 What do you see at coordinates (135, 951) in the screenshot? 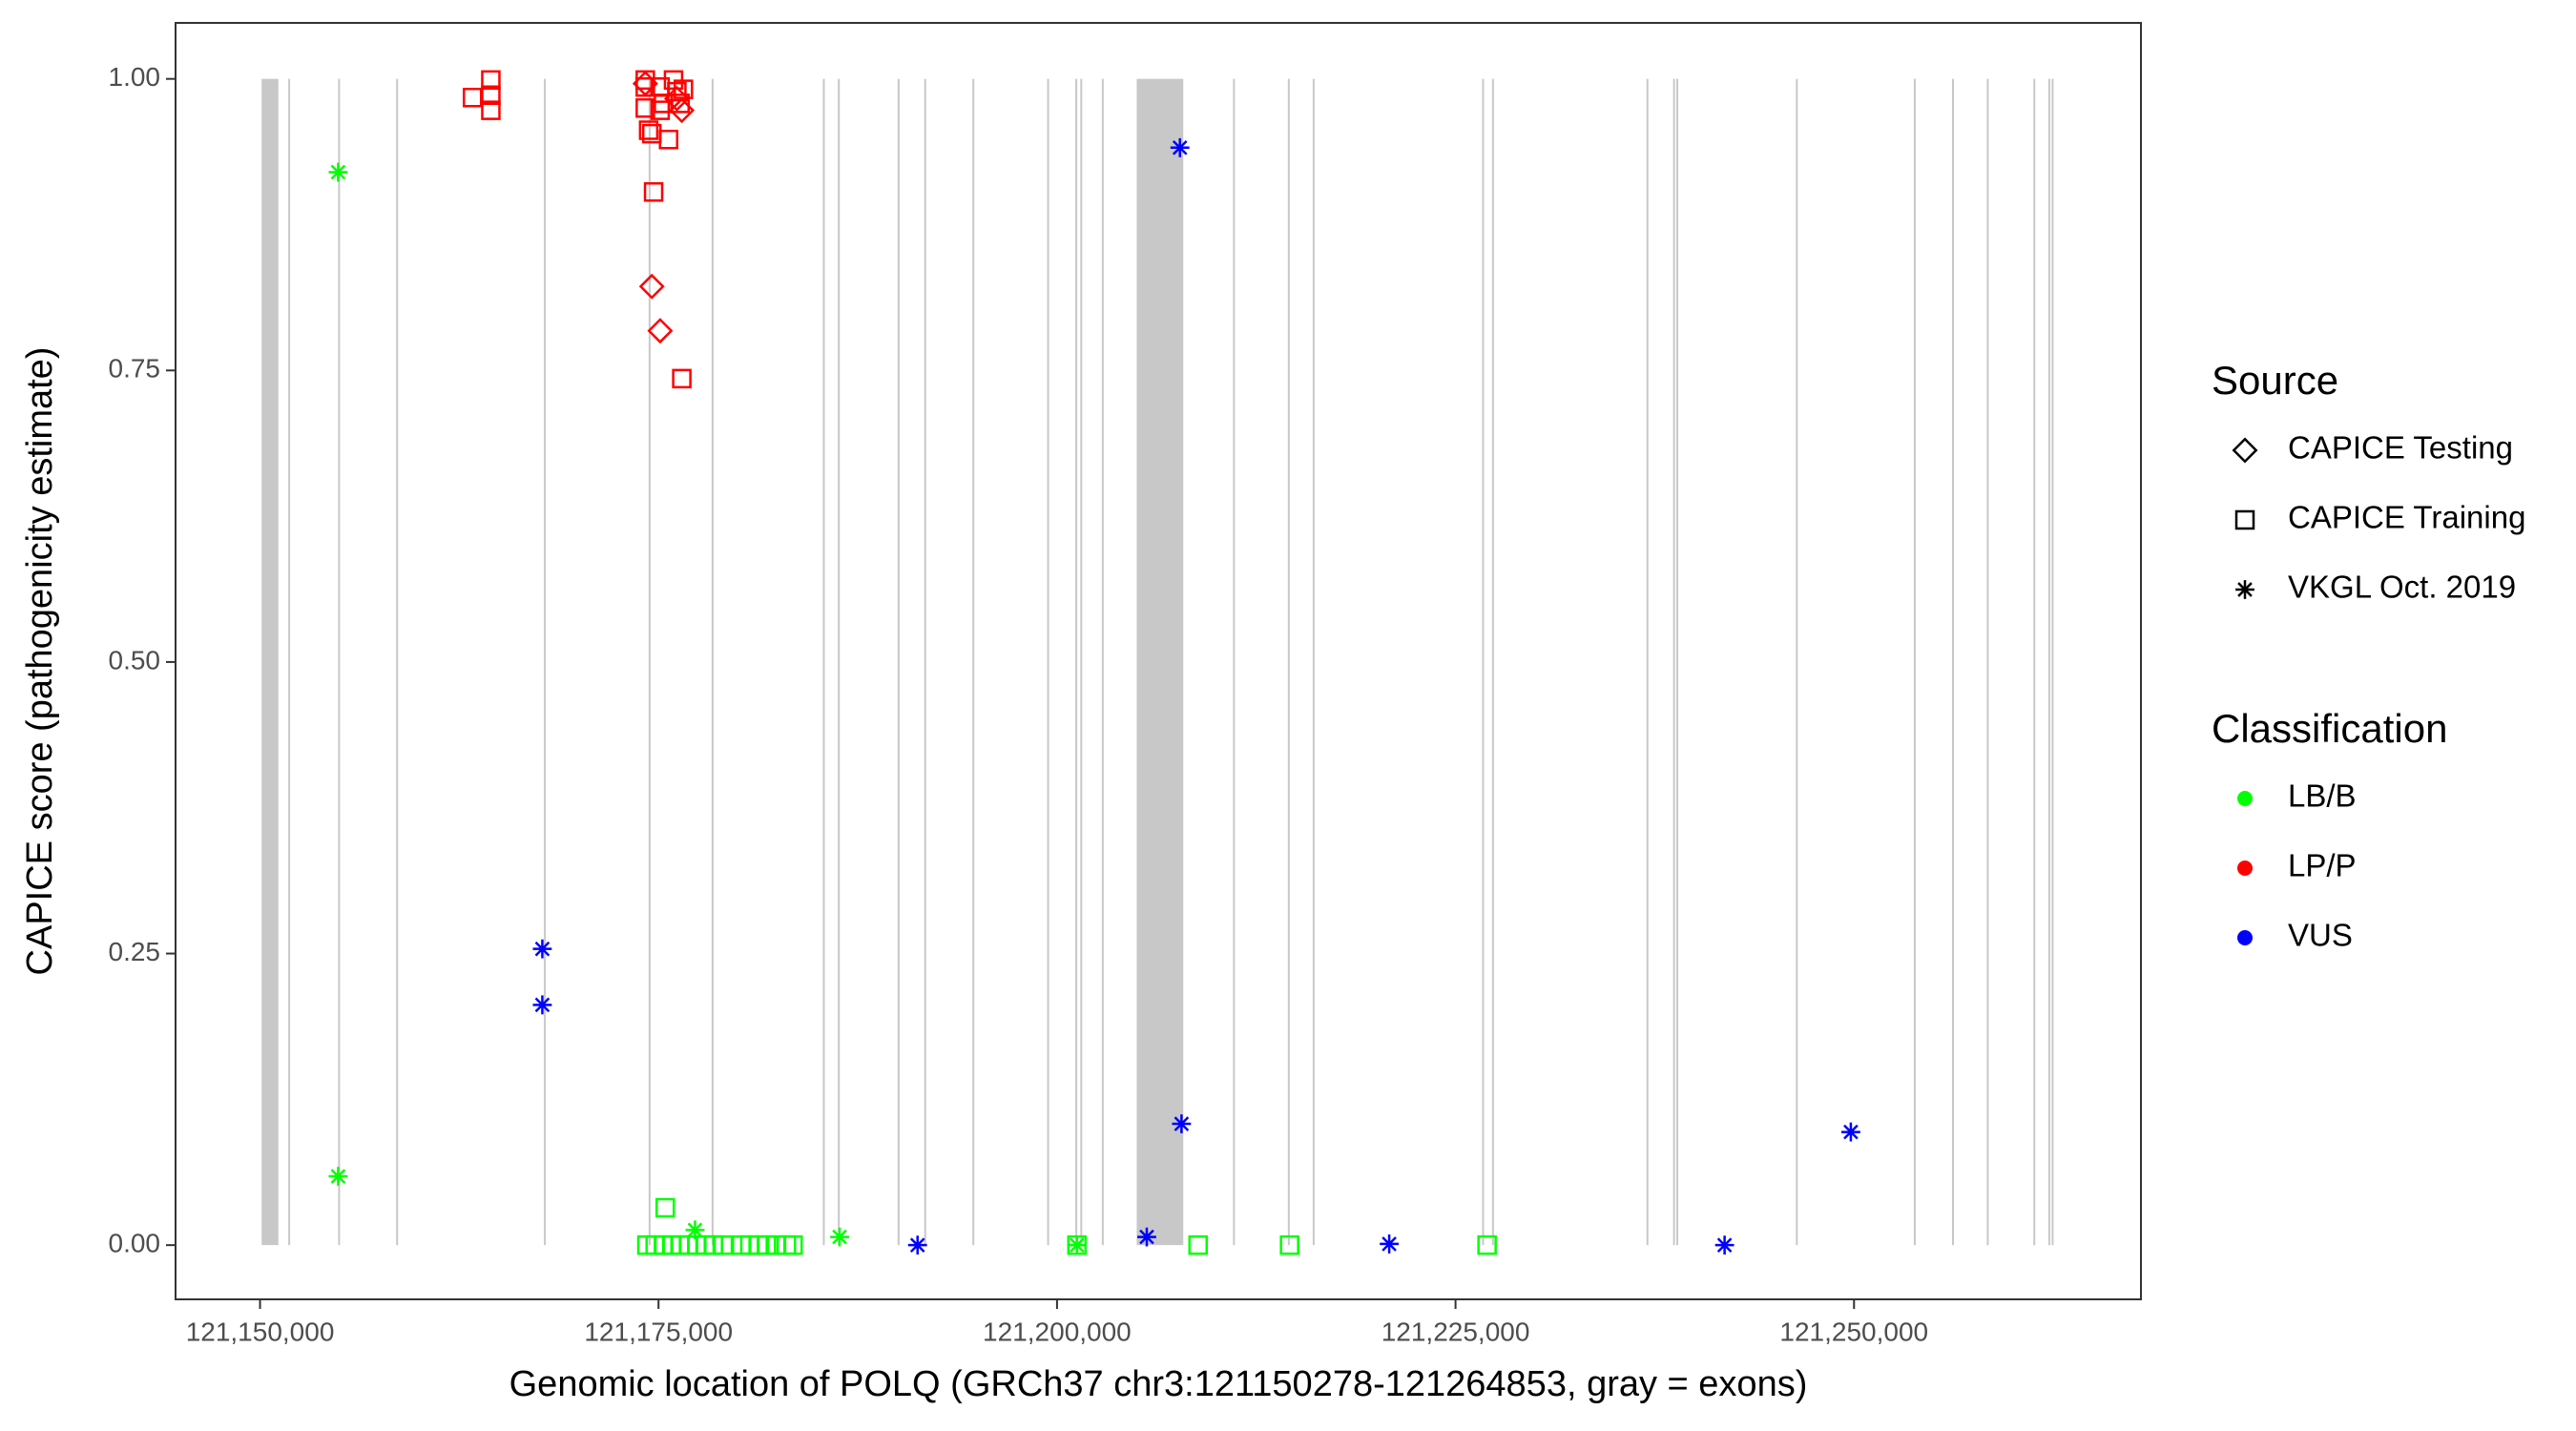
I see `y-tick-label: 0.25` at bounding box center [135, 951].